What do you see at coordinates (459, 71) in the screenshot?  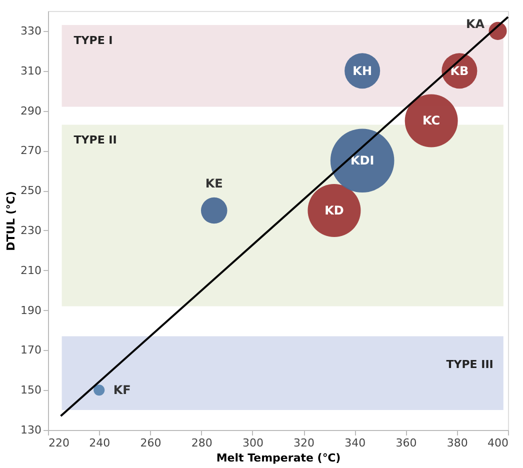 I see `series-label: KB` at bounding box center [459, 71].